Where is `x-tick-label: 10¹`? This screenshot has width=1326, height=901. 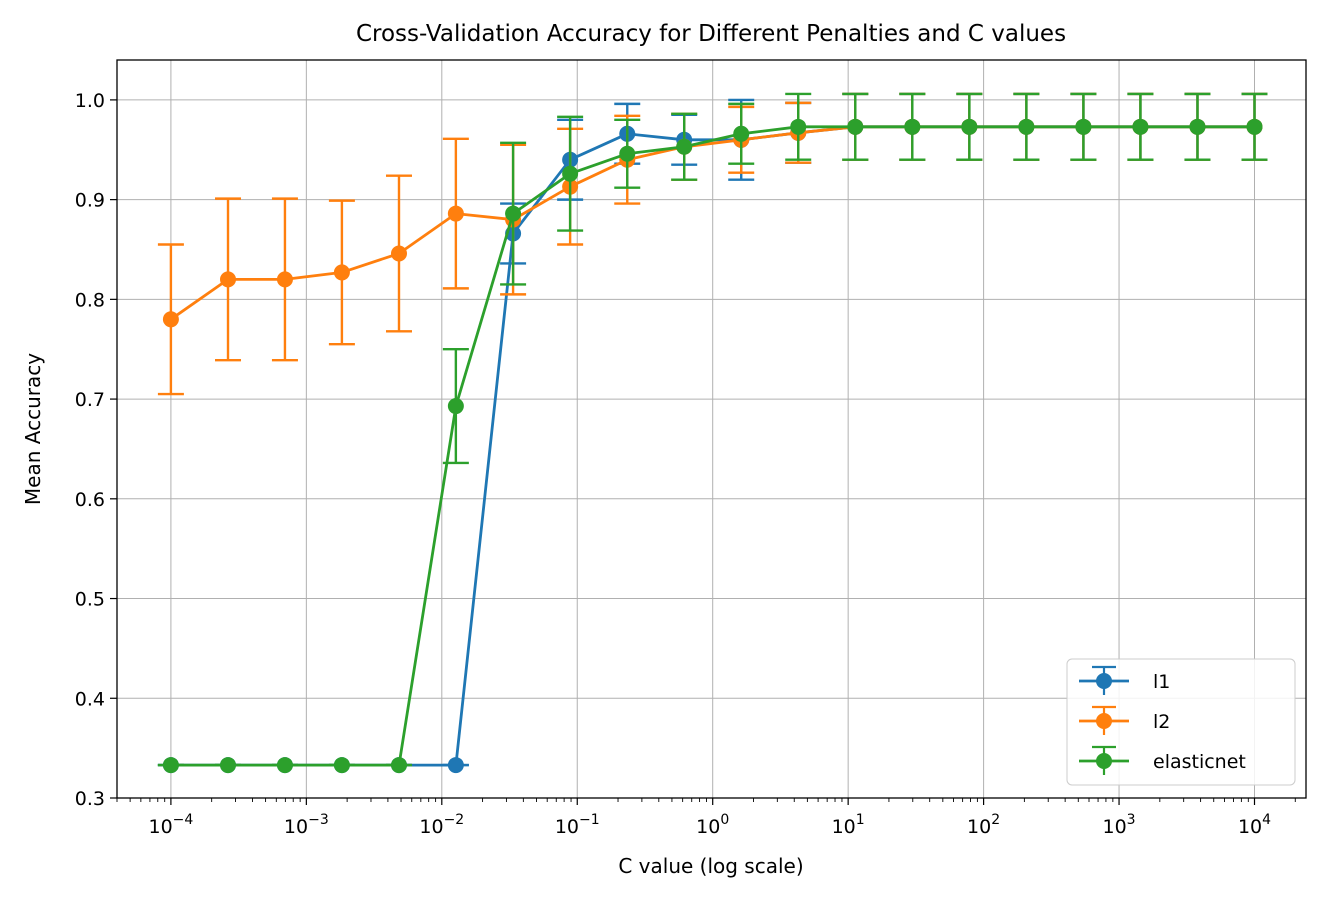 x-tick-label: 10¹ is located at coordinates (848, 825).